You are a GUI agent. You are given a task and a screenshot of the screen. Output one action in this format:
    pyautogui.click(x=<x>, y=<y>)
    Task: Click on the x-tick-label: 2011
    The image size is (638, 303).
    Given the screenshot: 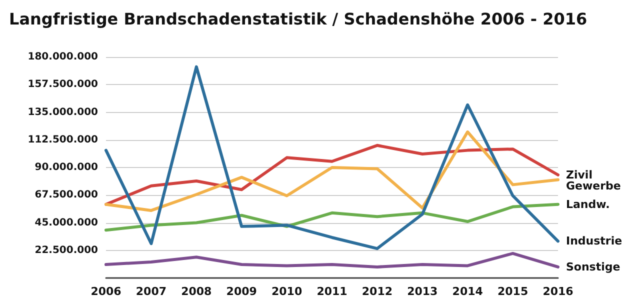 What is the action you would take?
    pyautogui.click(x=332, y=291)
    